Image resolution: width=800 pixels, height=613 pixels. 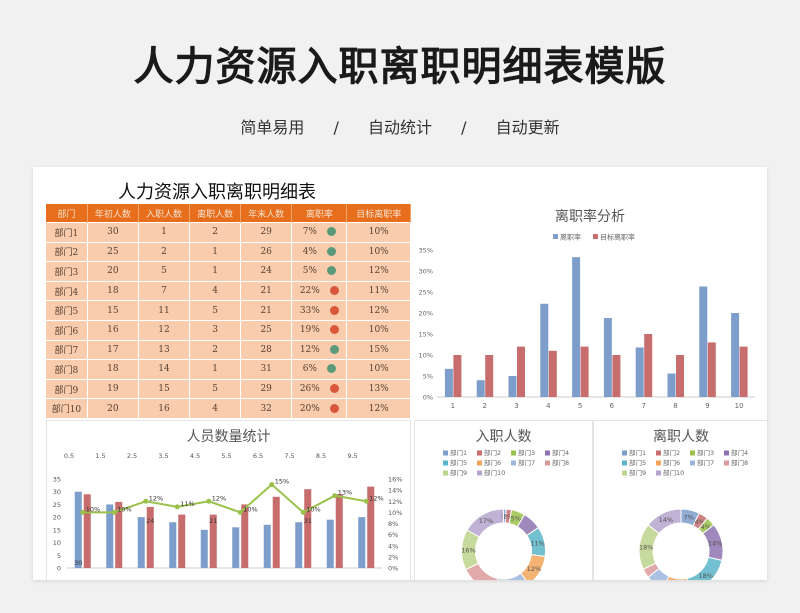 I want to click on legend-label: 部门10, so click(x=494, y=472).